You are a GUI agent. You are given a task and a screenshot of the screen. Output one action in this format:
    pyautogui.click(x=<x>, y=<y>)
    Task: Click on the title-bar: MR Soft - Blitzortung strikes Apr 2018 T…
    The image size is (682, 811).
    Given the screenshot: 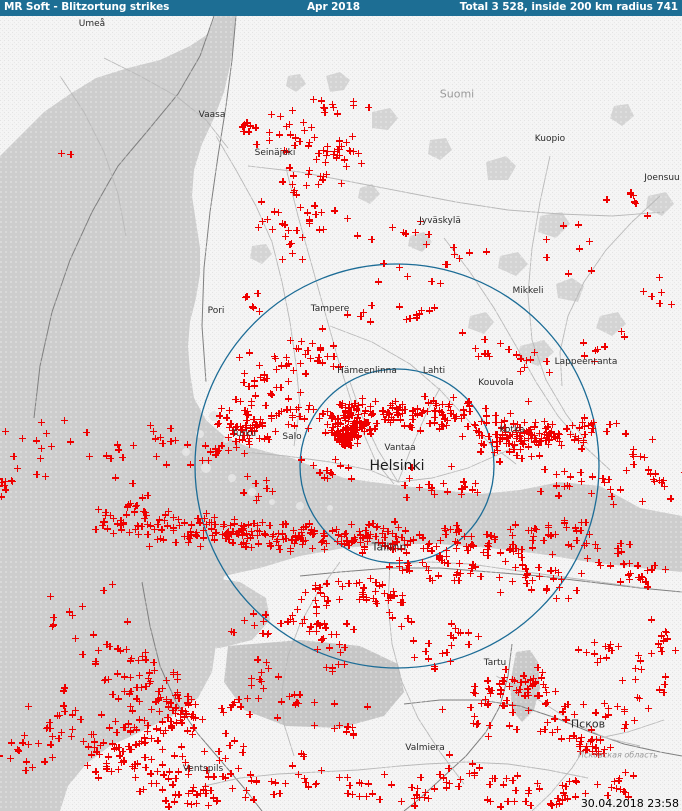 What is the action you would take?
    pyautogui.click(x=341, y=8)
    